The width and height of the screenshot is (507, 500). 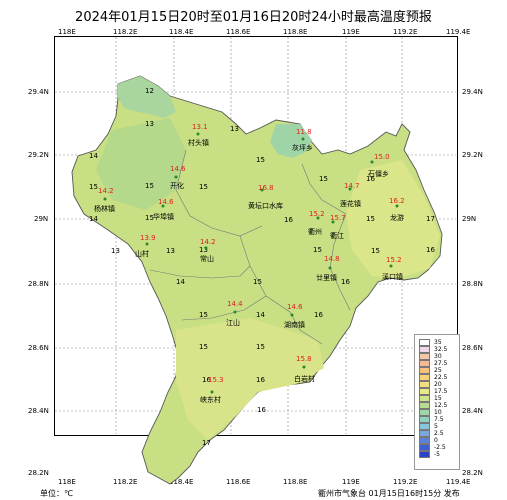 I want to click on legend-label: -2.5, so click(x=440, y=447).